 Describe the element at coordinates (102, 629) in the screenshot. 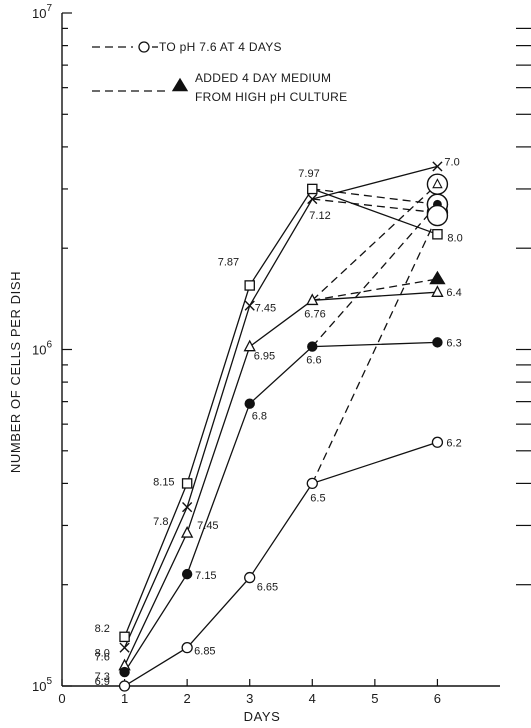

I see `data-label: 8.2` at that location.